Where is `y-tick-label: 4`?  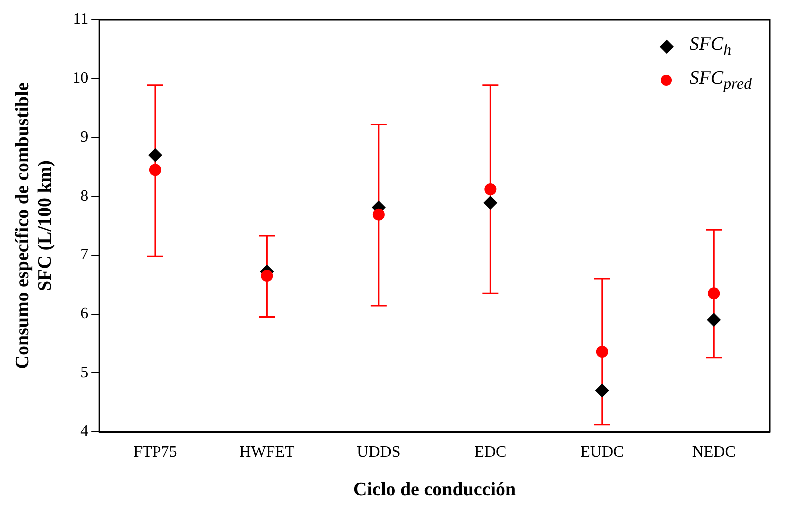
y-tick-label: 4 is located at coordinates (84, 431).